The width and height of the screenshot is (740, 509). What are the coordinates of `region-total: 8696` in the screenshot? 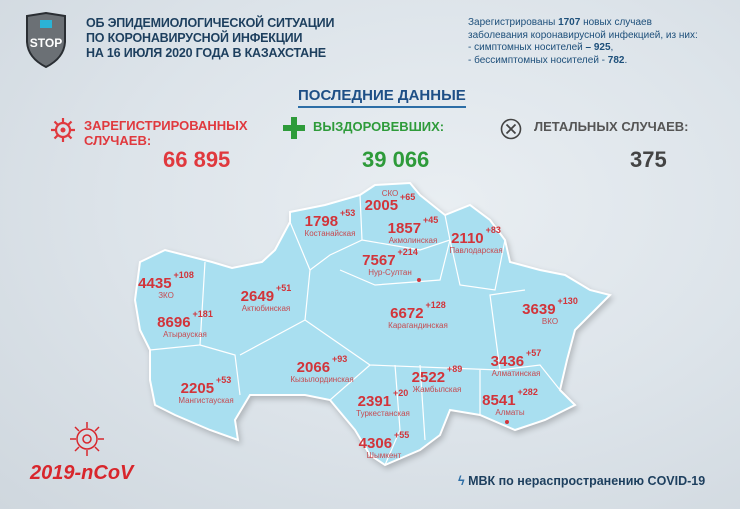 It's located at (174, 322).